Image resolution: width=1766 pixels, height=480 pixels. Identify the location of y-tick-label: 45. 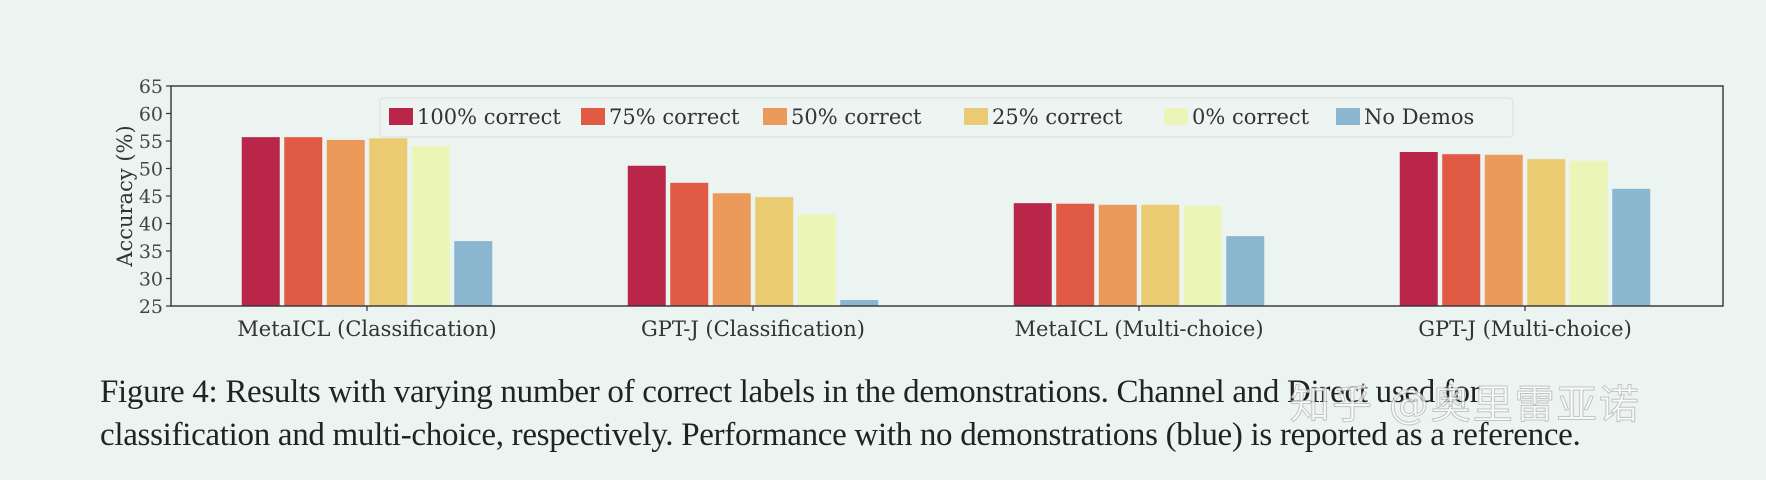
(151, 197).